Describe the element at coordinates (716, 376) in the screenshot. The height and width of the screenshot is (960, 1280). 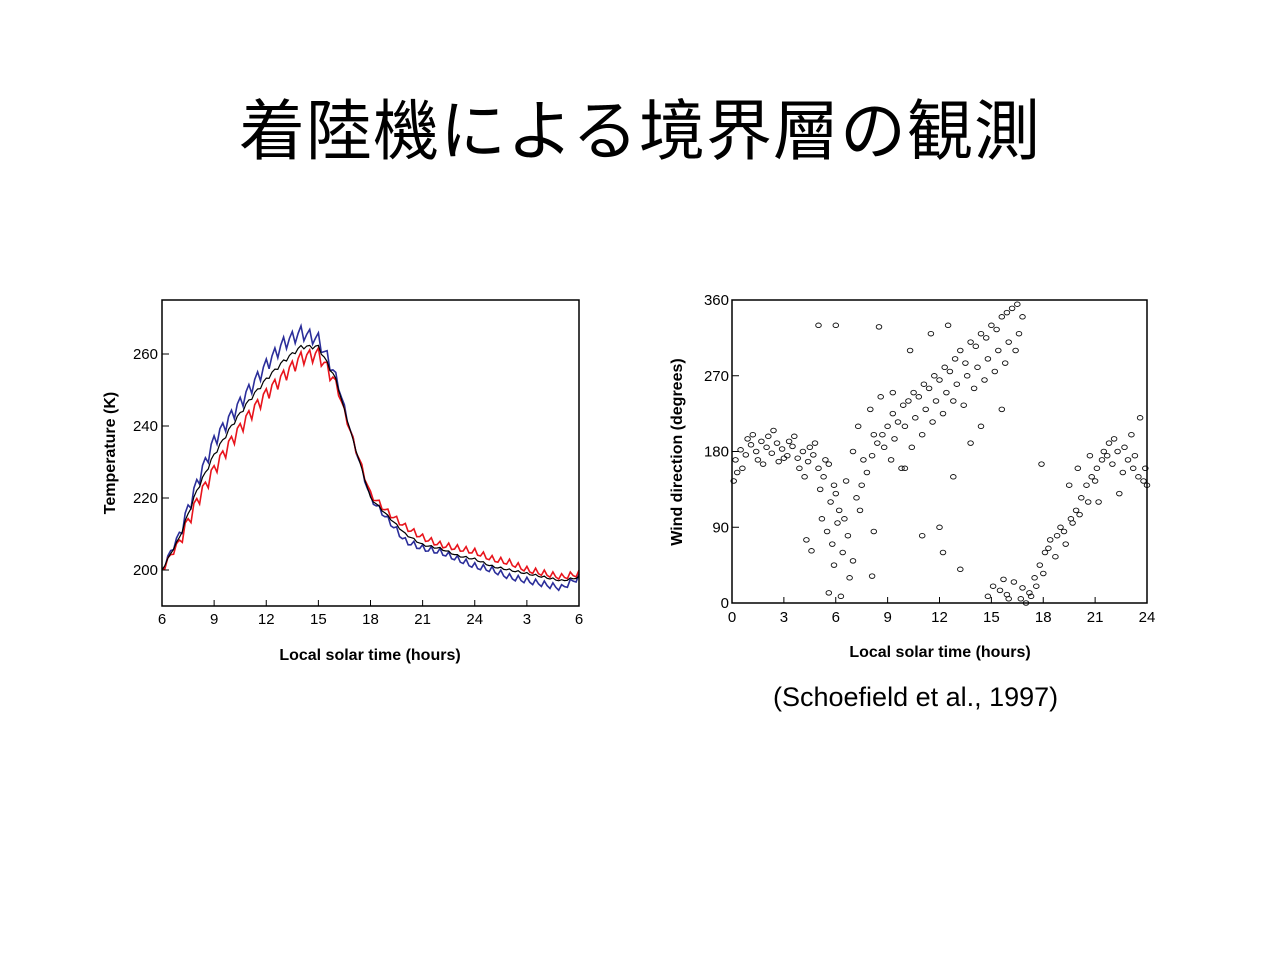
I see `wind-y-tick-label: 270` at that location.